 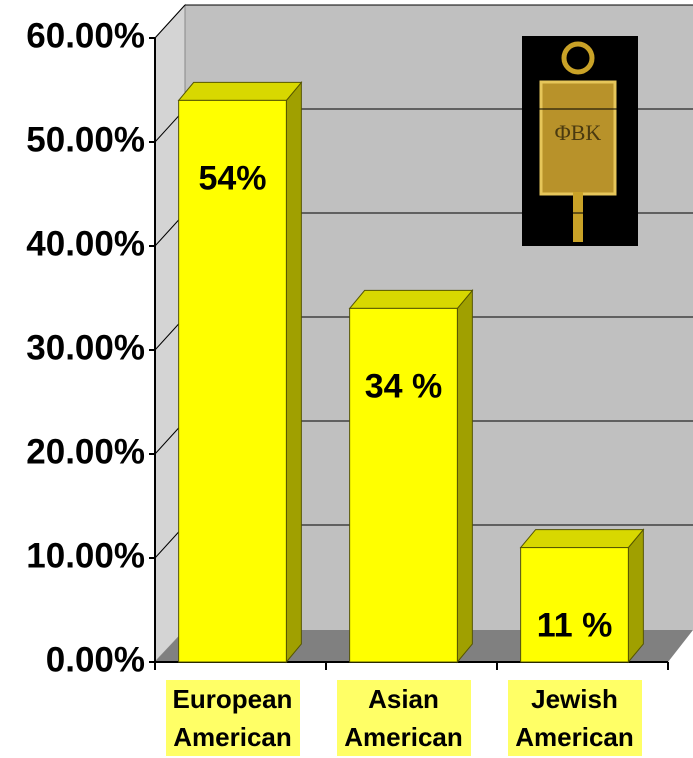 I want to click on x-tick-label: European American, so click(x=232, y=718).